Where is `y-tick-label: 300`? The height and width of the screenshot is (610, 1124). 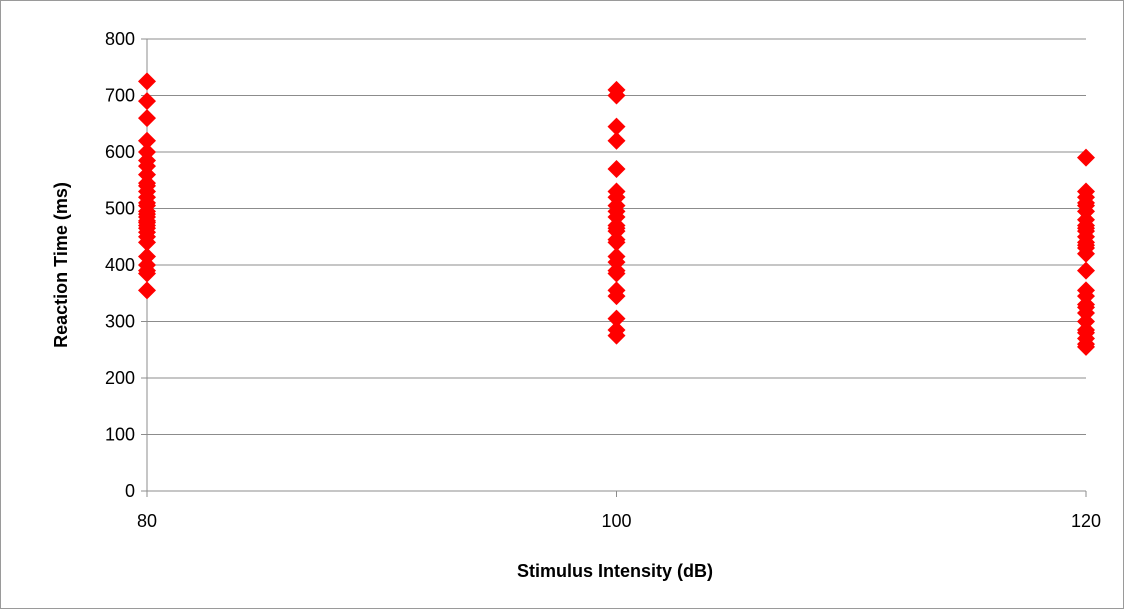
y-tick-label: 300 is located at coordinates (120, 322).